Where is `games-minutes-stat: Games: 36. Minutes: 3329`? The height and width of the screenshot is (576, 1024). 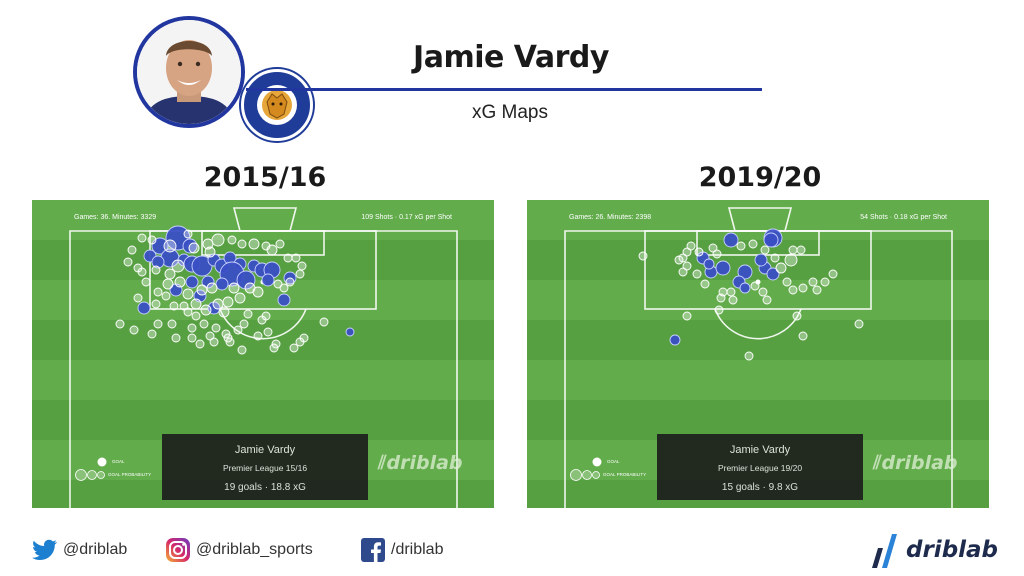
games-minutes-stat: Games: 36. Minutes: 3329 is located at coordinates (115, 217).